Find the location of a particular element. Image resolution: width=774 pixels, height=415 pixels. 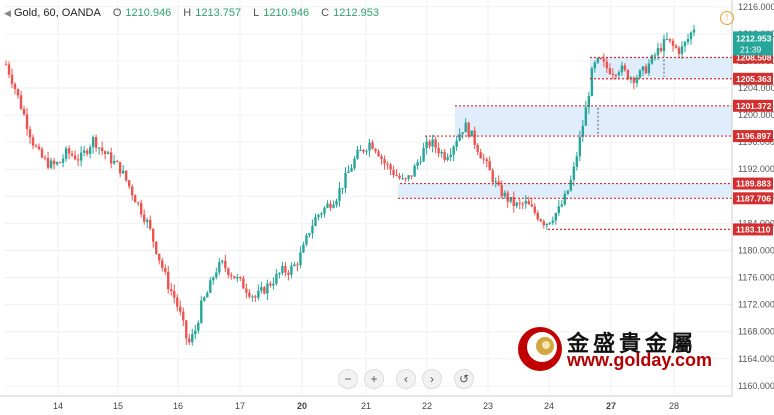

y-tick-label: 1192.000 is located at coordinates (756, 169).